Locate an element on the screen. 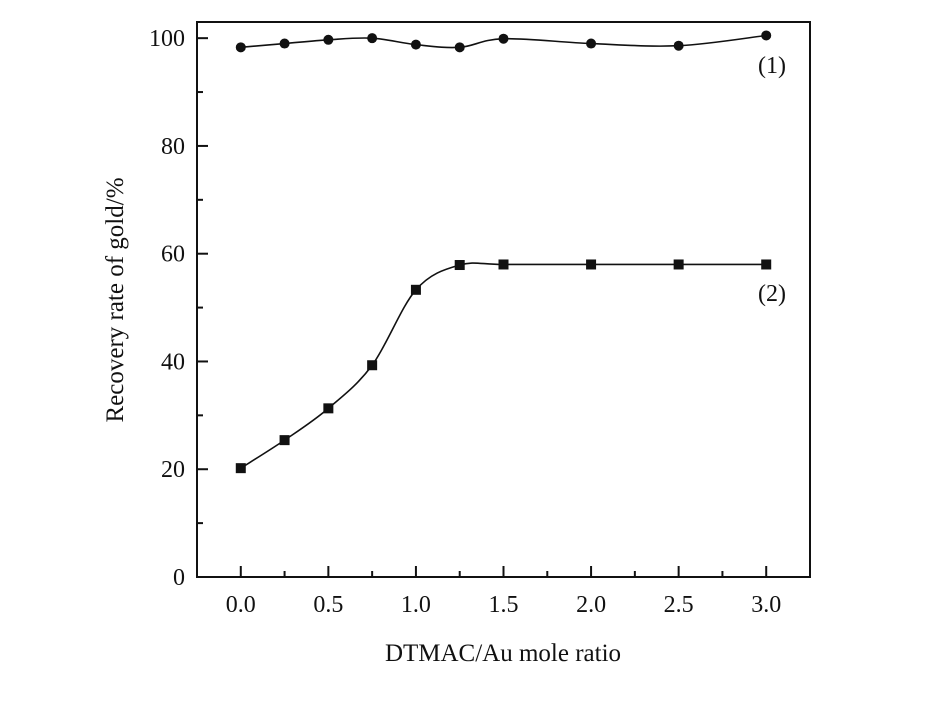  y-axis-ticks: 0 20 40 60 80 100 is located at coordinates (178, 308).